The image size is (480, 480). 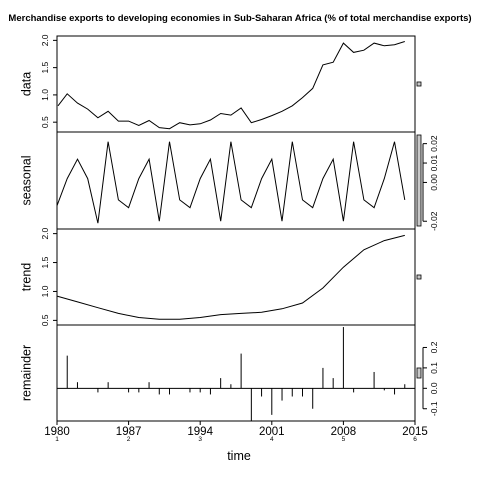 I want to click on trend-y-axis: 0.5 1.0 1.5 2.0, so click(x=49, y=276).